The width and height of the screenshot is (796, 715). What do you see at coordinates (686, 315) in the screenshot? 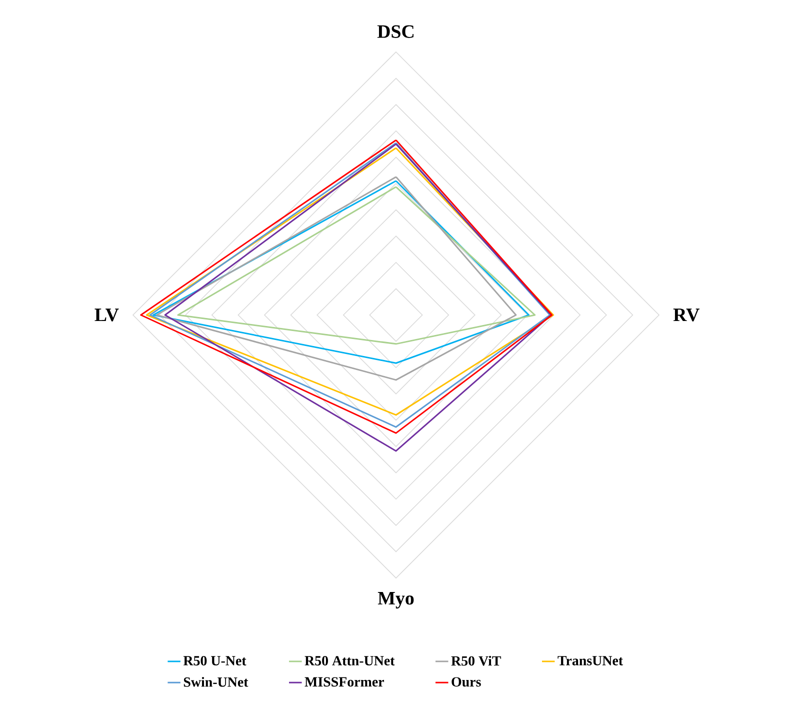
I see `spoke-label: RV` at bounding box center [686, 315].